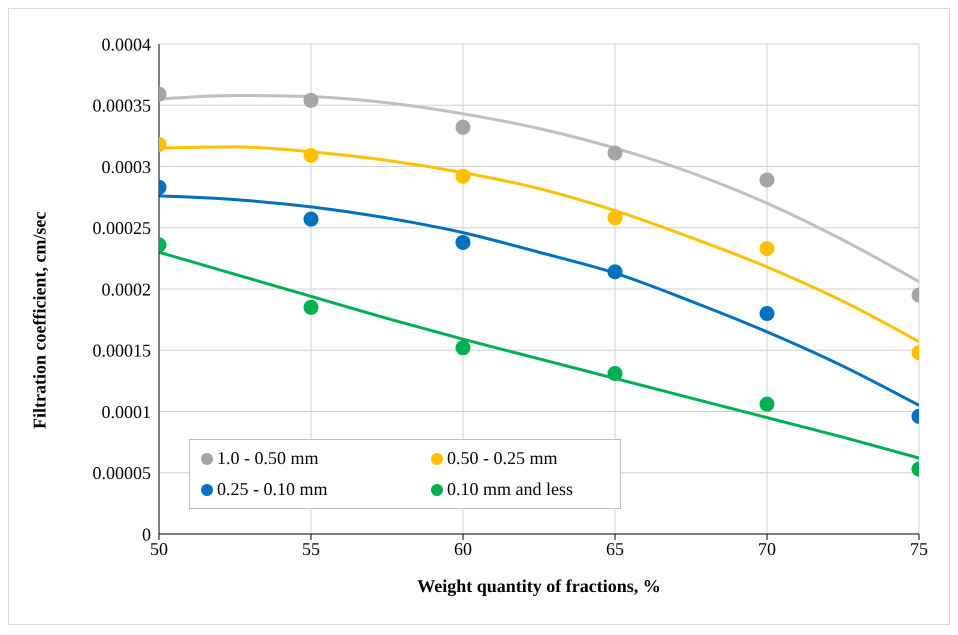  I want to click on x-axis-title: Weight quantity of fractions, %, so click(539, 586).